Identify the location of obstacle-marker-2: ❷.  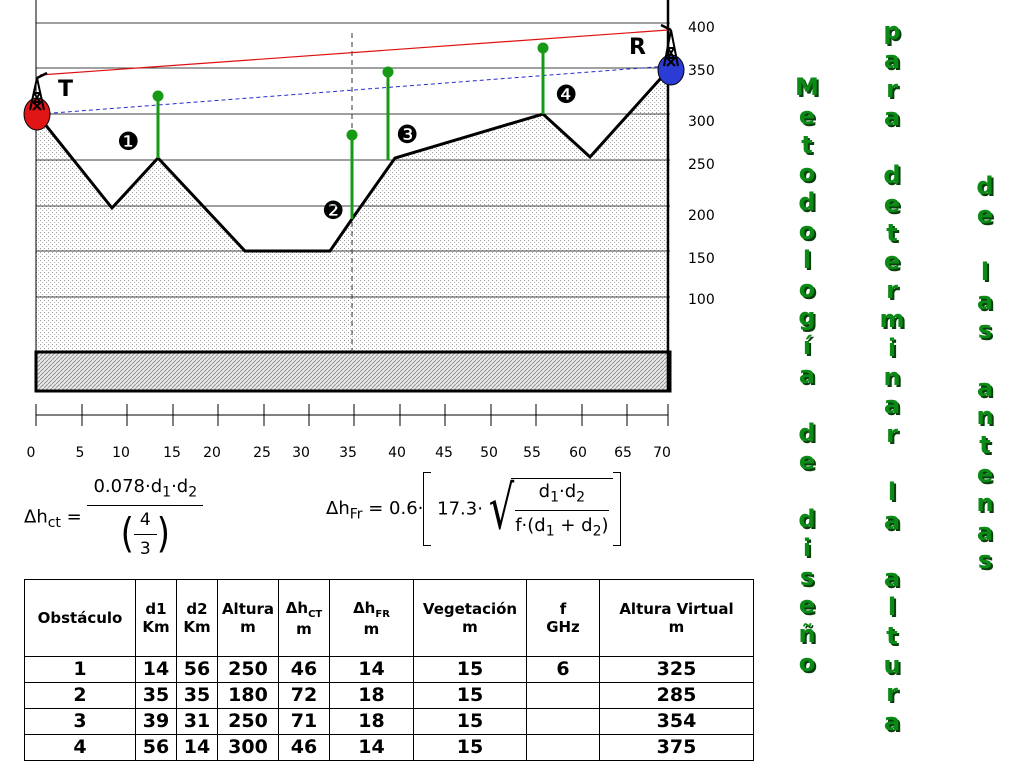
(333, 210).